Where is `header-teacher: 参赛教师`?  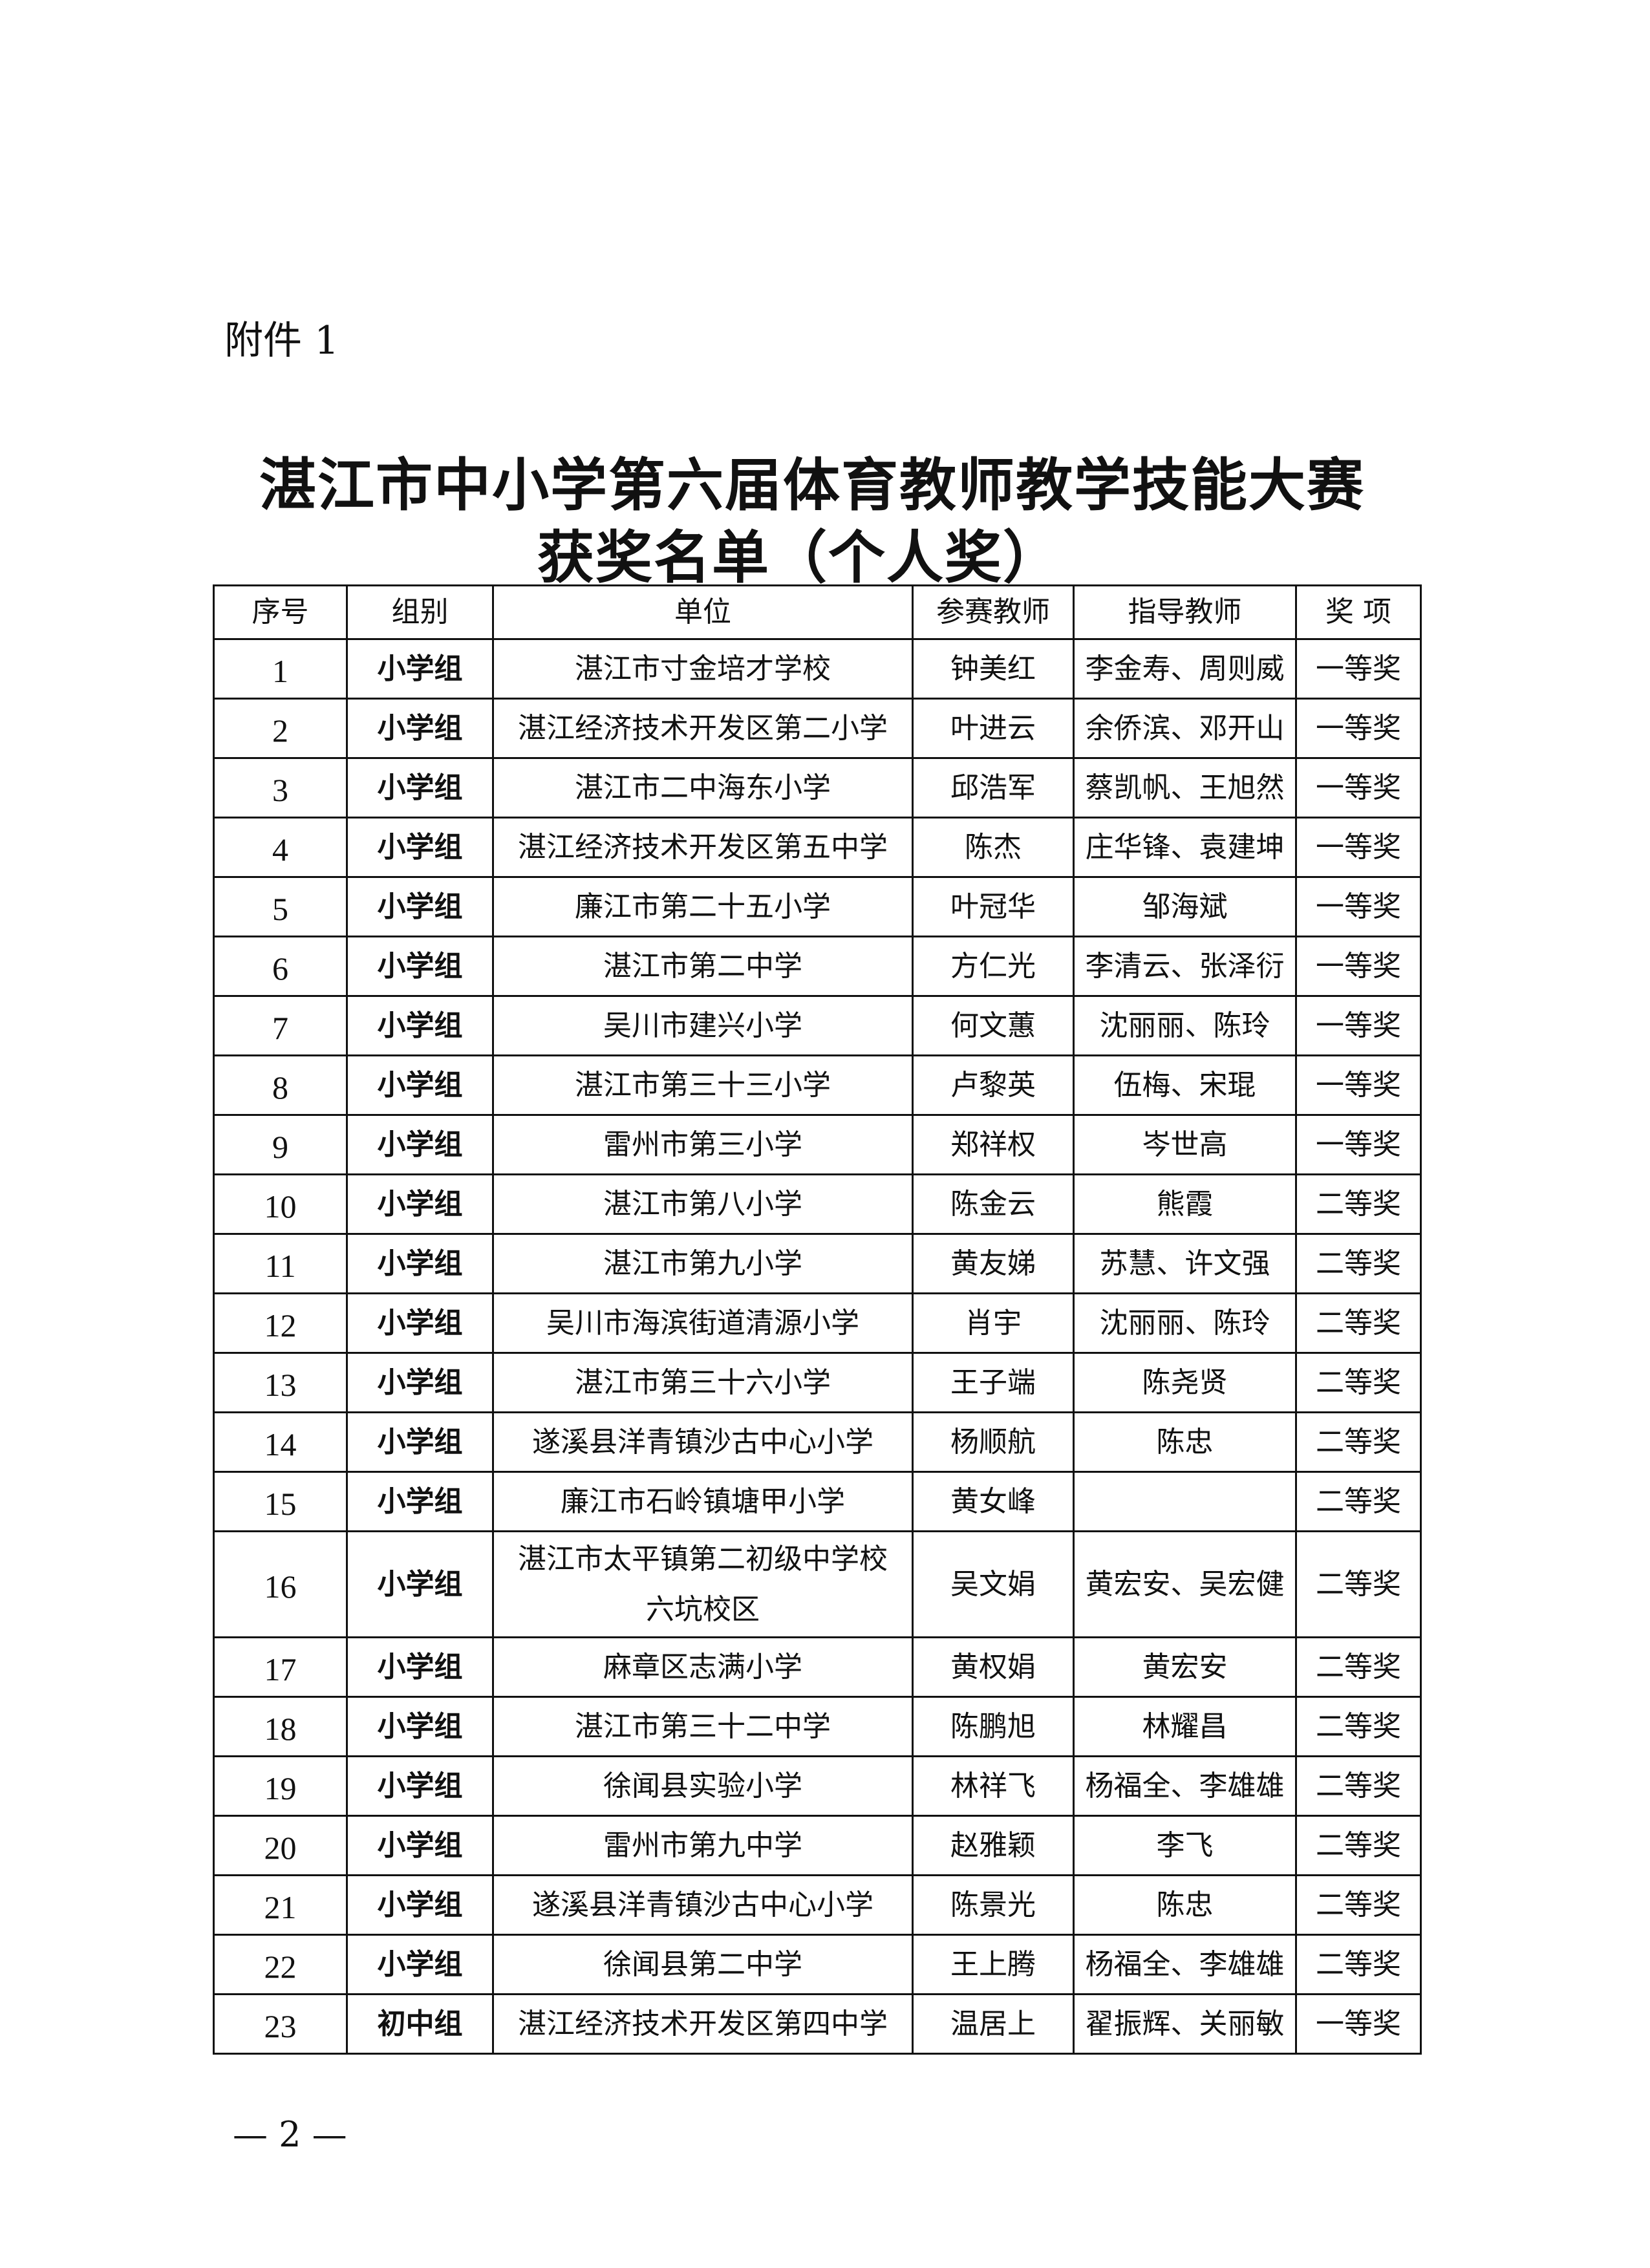 header-teacher: 参赛教师 is located at coordinates (993, 612).